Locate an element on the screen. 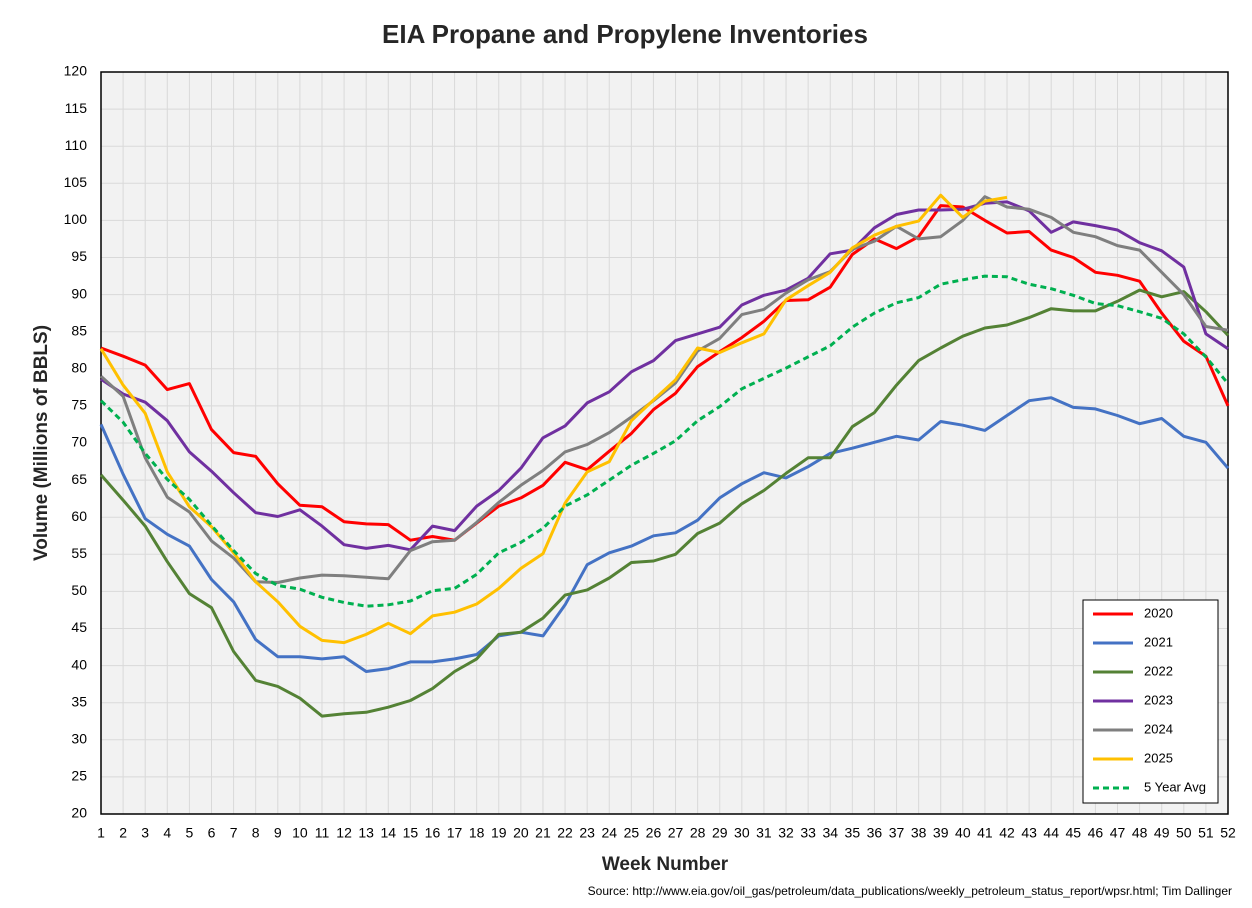 This screenshot has width=1252, height=908. x-tick-label: 16 is located at coordinates (433, 833).